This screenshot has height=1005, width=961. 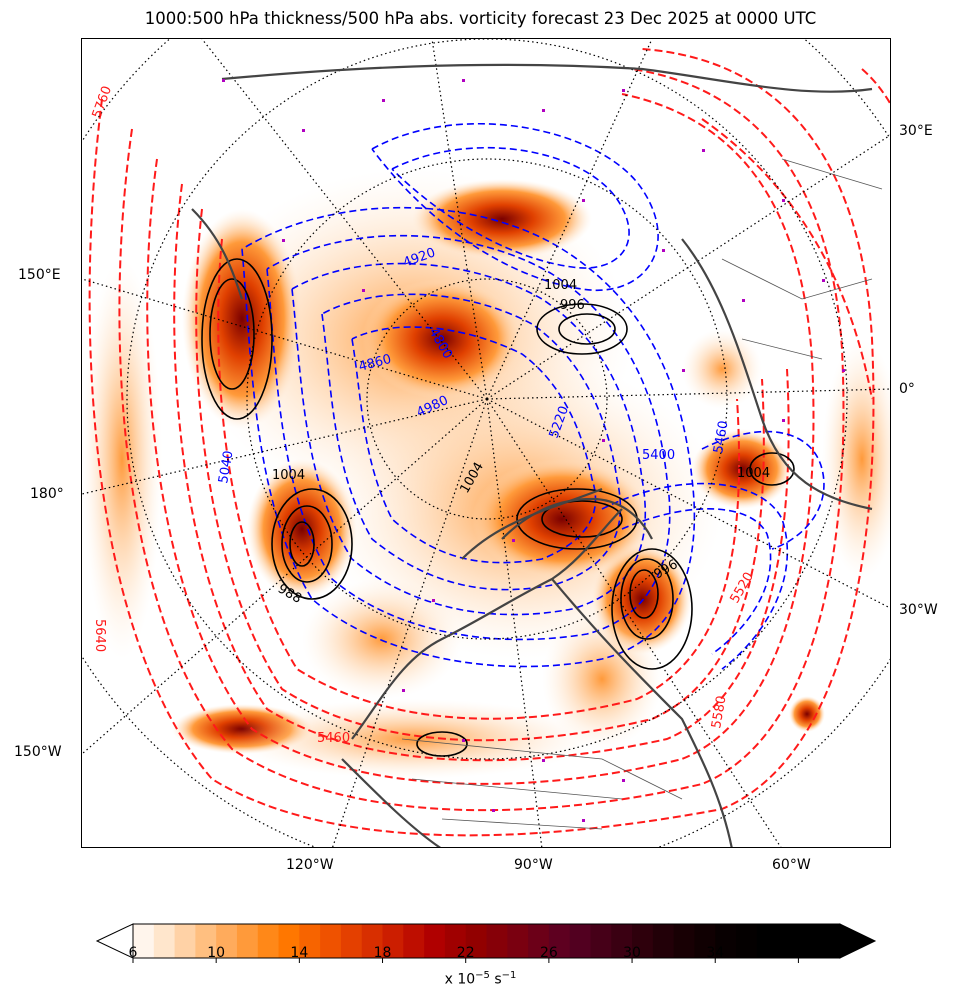 What do you see at coordinates (133, 953) in the screenshot?
I see `colorbar-tick-label: 6` at bounding box center [133, 953].